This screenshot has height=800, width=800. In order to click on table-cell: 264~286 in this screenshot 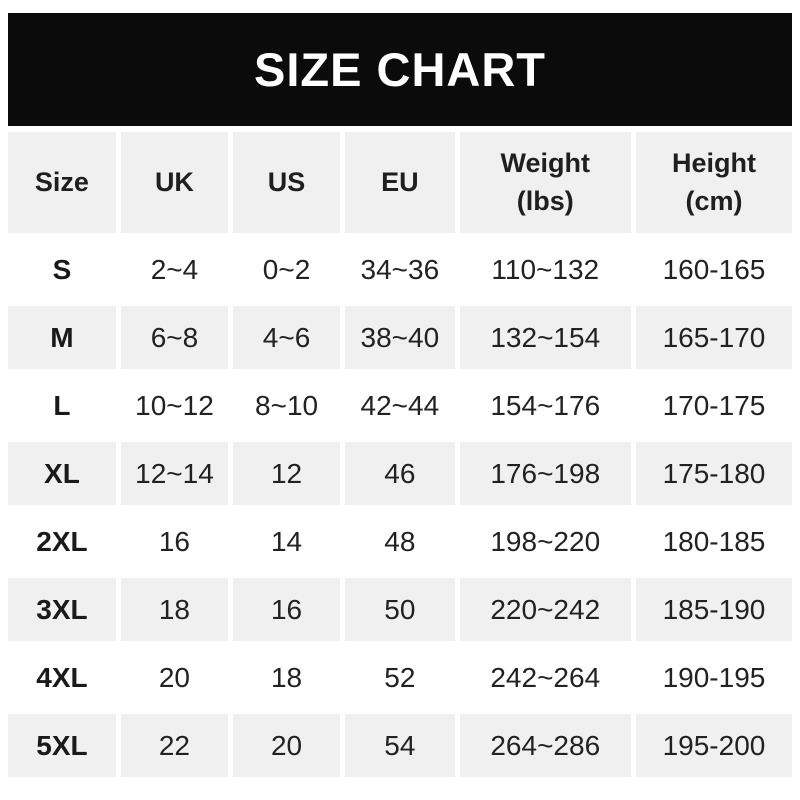, I will do `click(547, 748)`.